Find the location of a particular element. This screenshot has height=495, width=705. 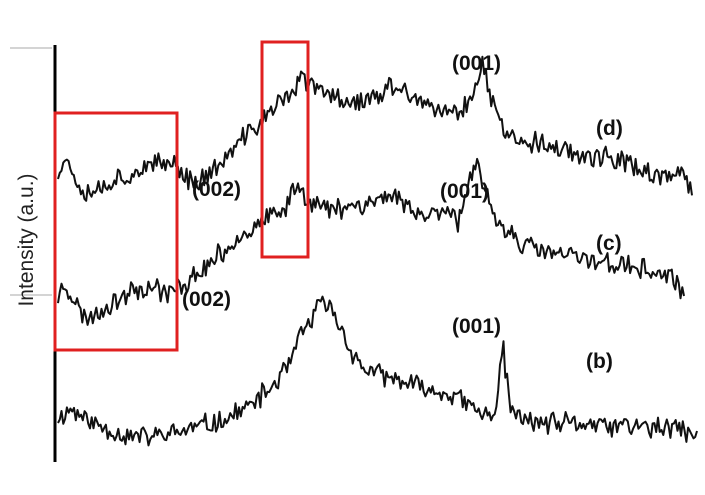

series-label-b: (b) is located at coordinates (599, 361).